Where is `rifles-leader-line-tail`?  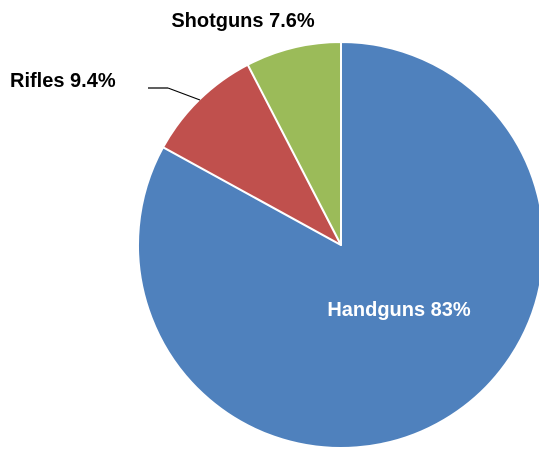
rifles-leader-line-tail is located at coordinates (184, 94).